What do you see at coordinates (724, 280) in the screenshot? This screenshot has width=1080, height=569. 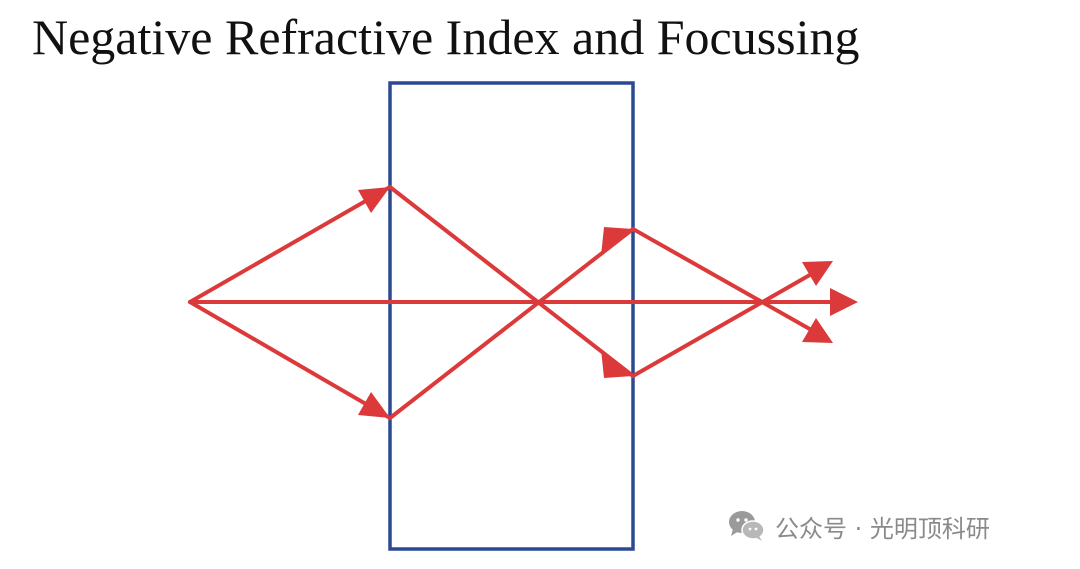 I see `upper-exit-ray` at bounding box center [724, 280].